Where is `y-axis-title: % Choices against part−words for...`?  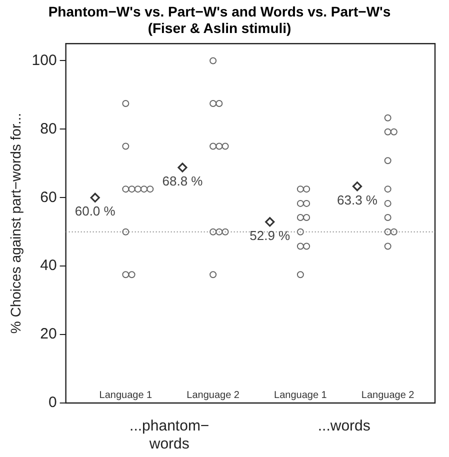 y-axis-title: % Choices against part−words for... is located at coordinates (15, 223).